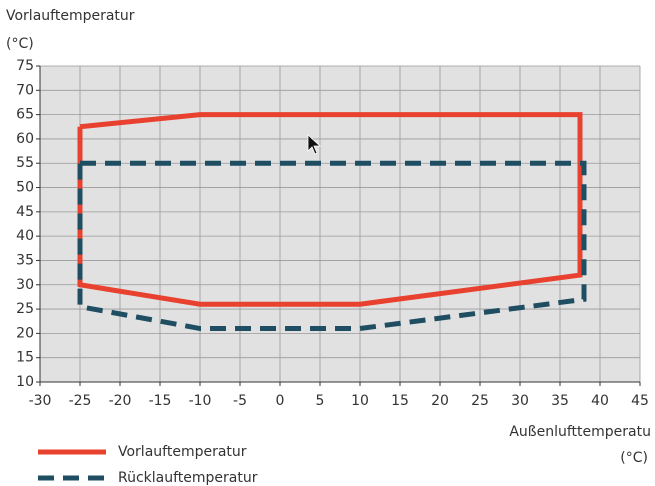 Image resolution: width=655 pixels, height=486 pixels. I want to click on x-tick-label: -30, so click(40, 401).